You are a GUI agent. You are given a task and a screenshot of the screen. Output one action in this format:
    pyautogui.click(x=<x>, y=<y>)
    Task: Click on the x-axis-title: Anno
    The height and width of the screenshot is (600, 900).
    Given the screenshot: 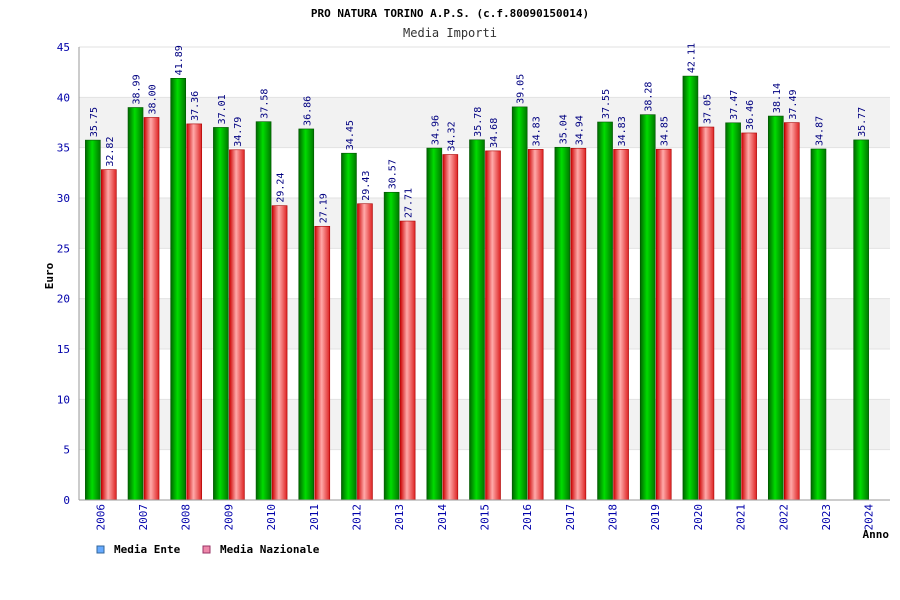 What is the action you would take?
    pyautogui.click(x=876, y=534)
    